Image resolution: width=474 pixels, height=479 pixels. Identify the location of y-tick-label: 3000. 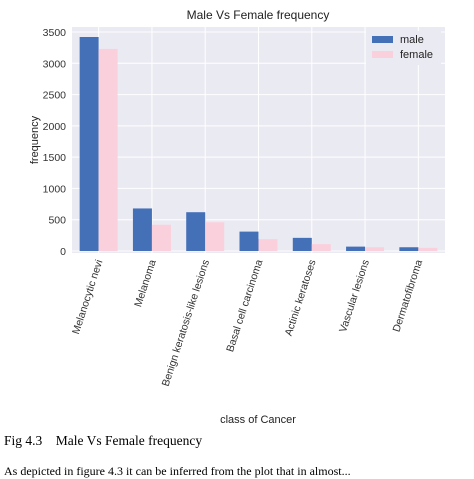
(55, 64).